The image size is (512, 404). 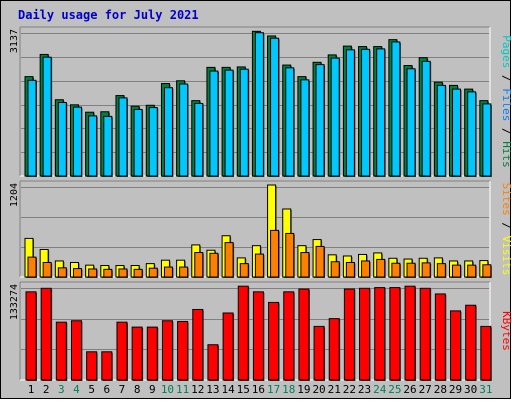 I want to click on day-tick-label: 12, so click(x=197, y=389).